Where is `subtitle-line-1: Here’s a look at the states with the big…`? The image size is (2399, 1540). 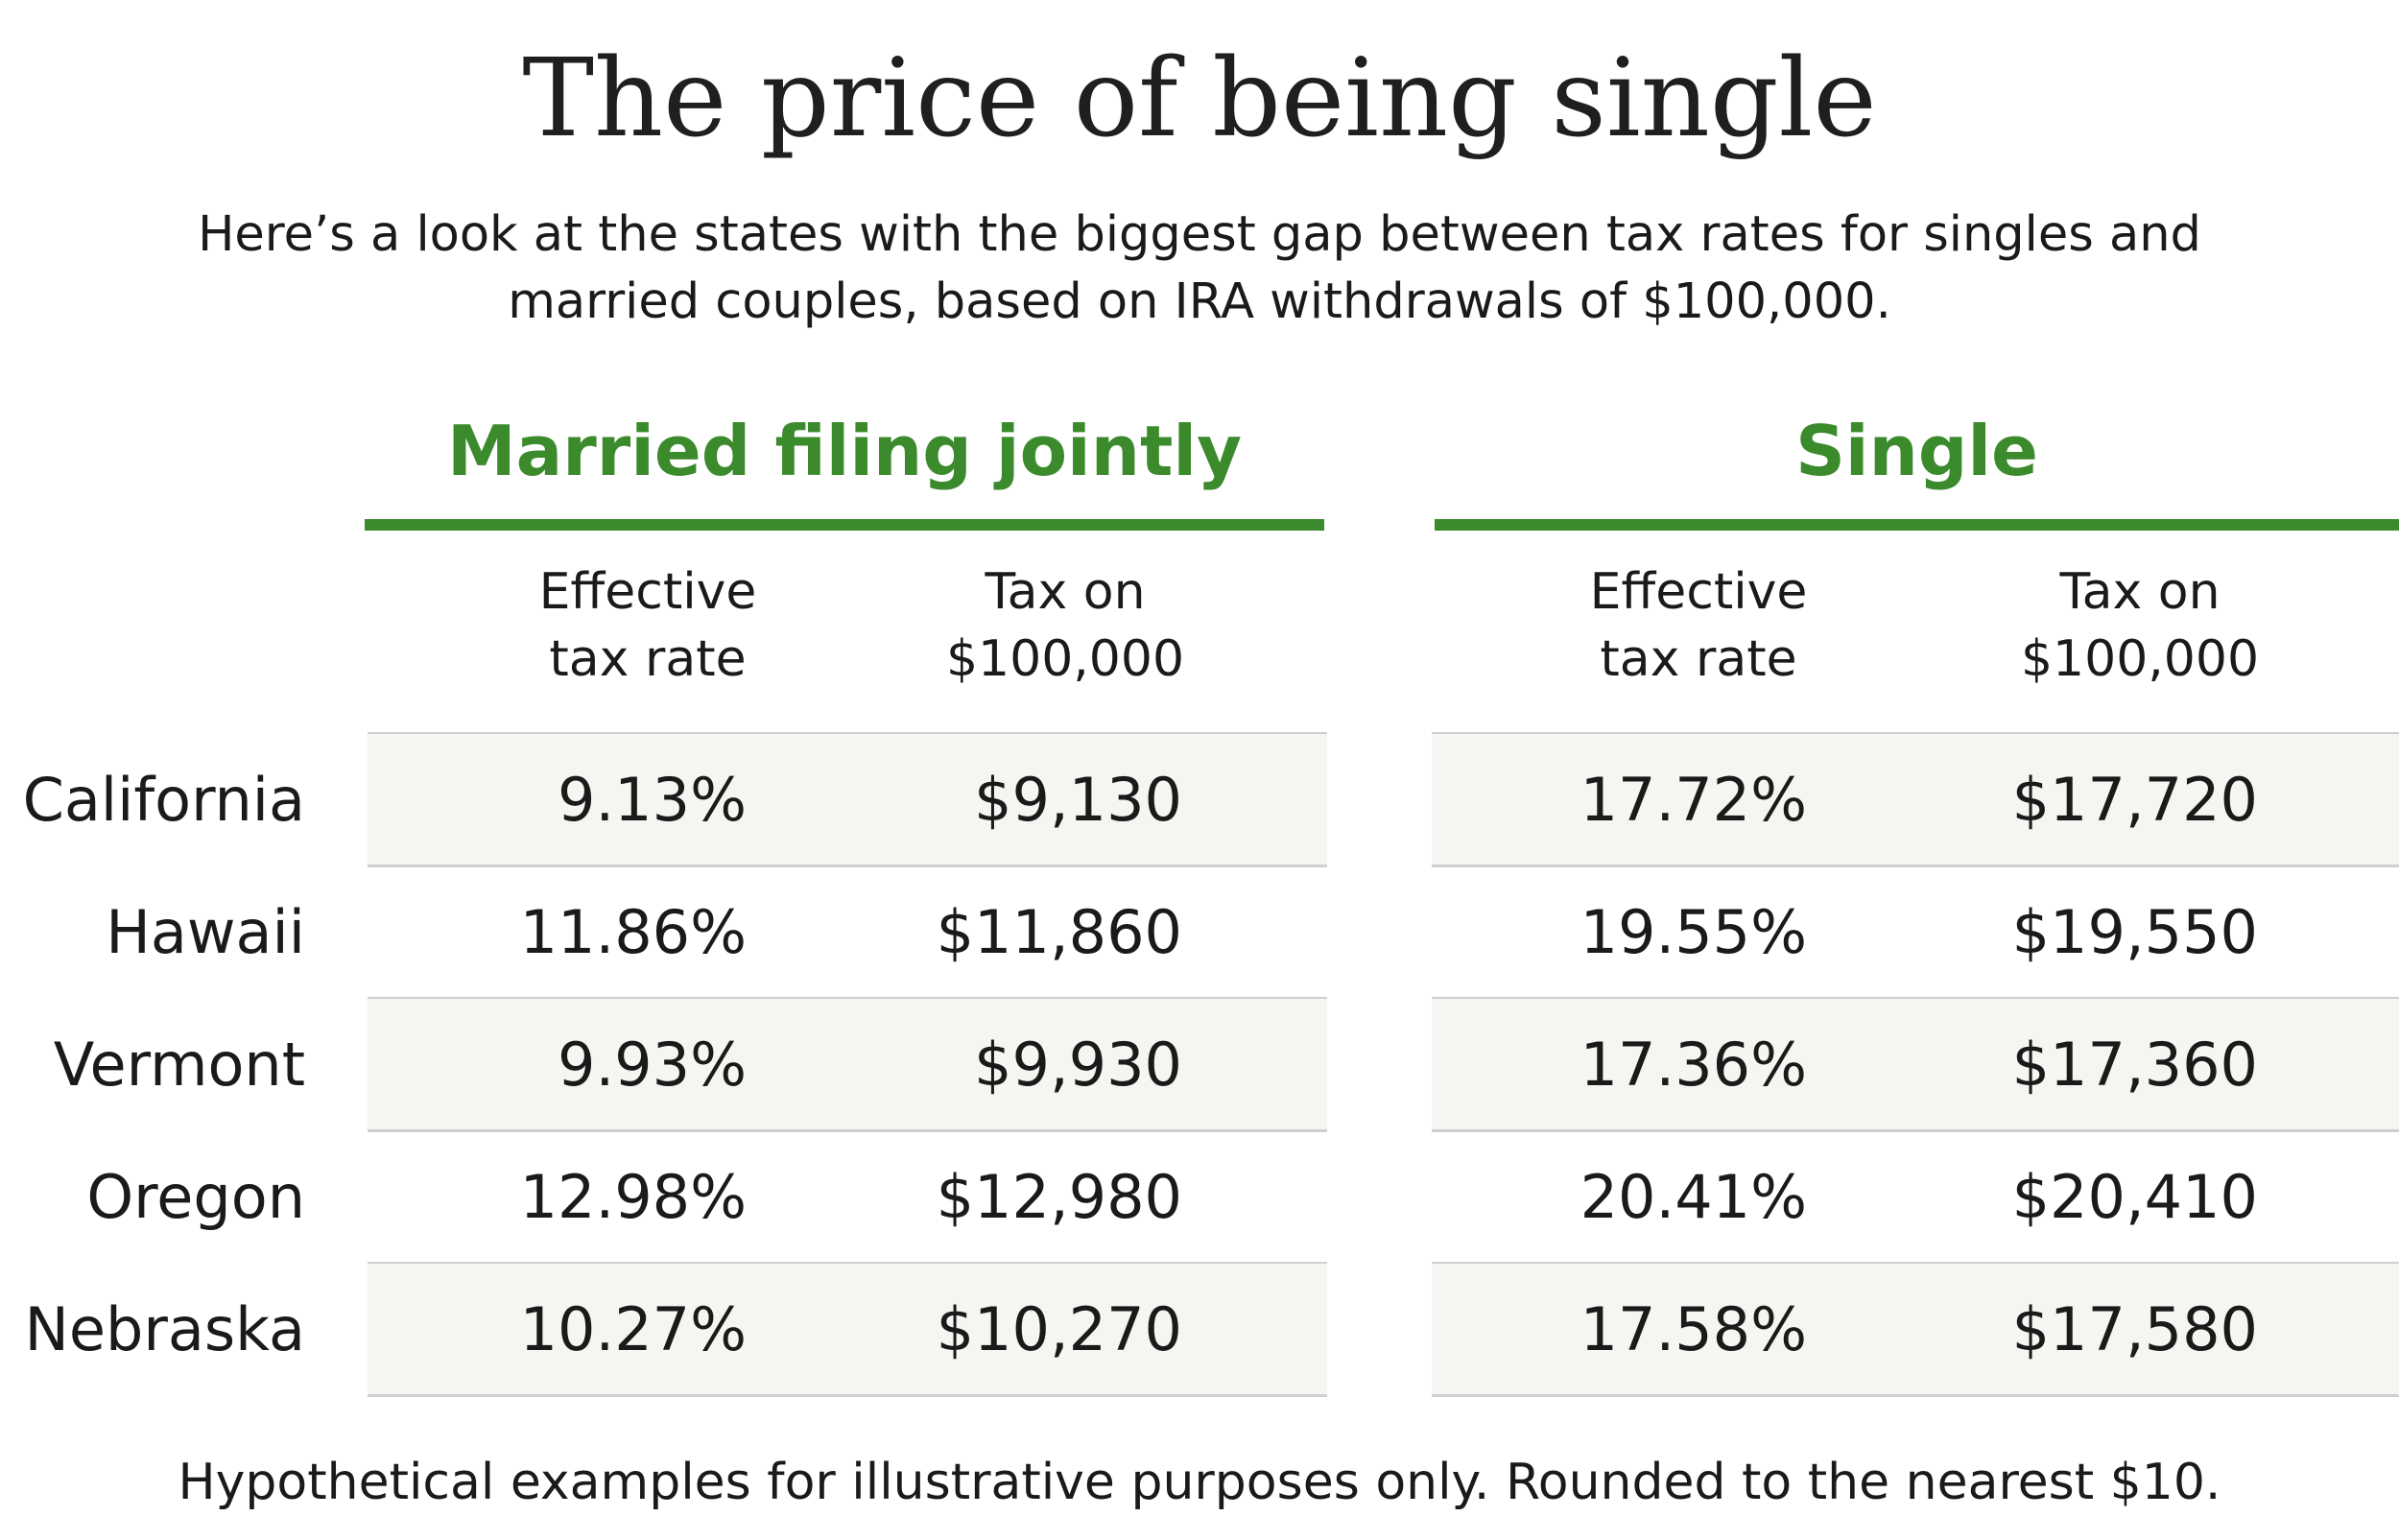 subtitle-line-1: Here’s a look at the states with the big… is located at coordinates (1199, 234).